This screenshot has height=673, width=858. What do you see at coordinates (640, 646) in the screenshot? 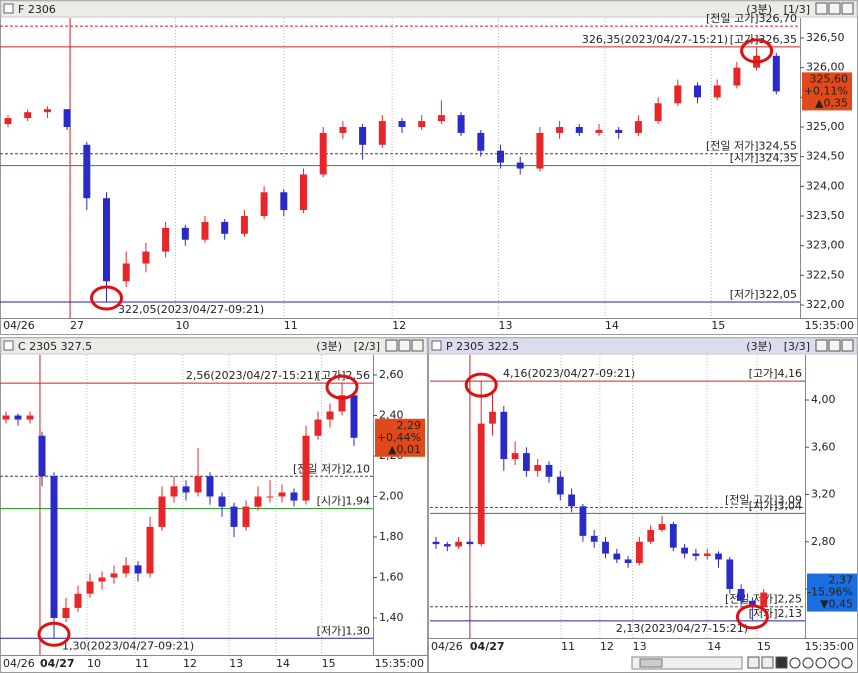
I see `x-tick-label: 13` at bounding box center [640, 646].